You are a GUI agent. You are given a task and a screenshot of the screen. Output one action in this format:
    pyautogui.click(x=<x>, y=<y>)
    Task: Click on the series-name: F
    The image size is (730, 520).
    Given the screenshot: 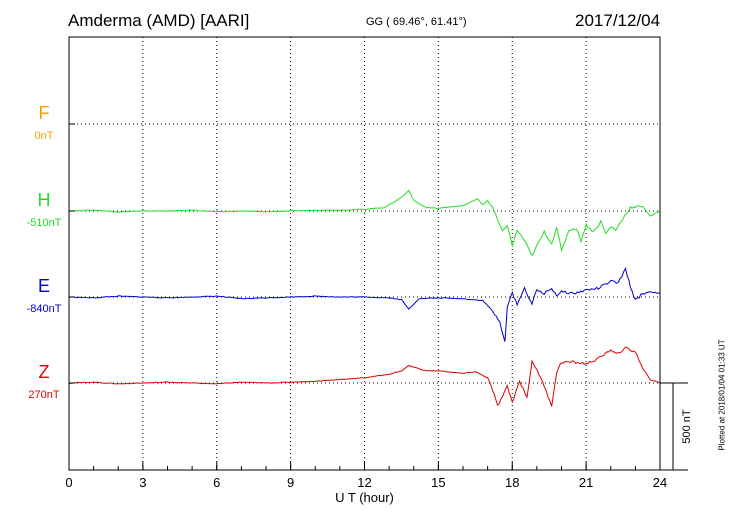 What is the action you would take?
    pyautogui.click(x=44, y=113)
    